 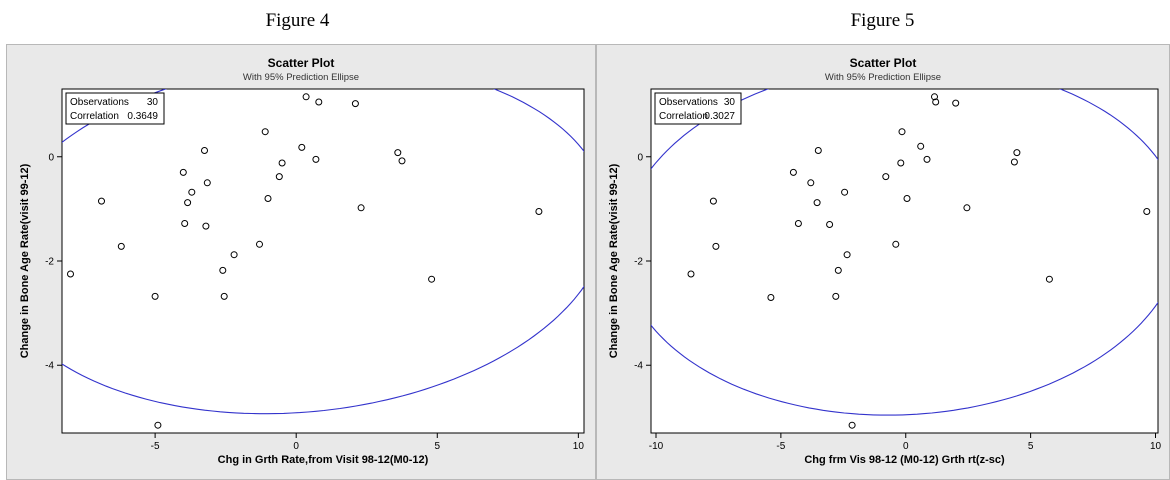 I want to click on figure-caption-4: Figure 4, so click(x=297, y=20).